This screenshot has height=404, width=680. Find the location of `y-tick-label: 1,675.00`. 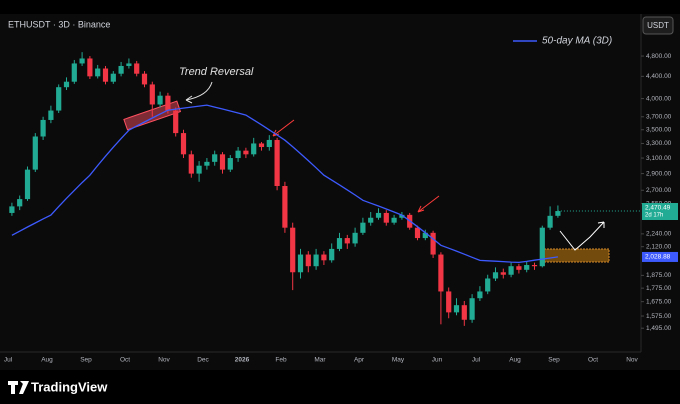

y-tick-label: 1,675.00 is located at coordinates (659, 301).